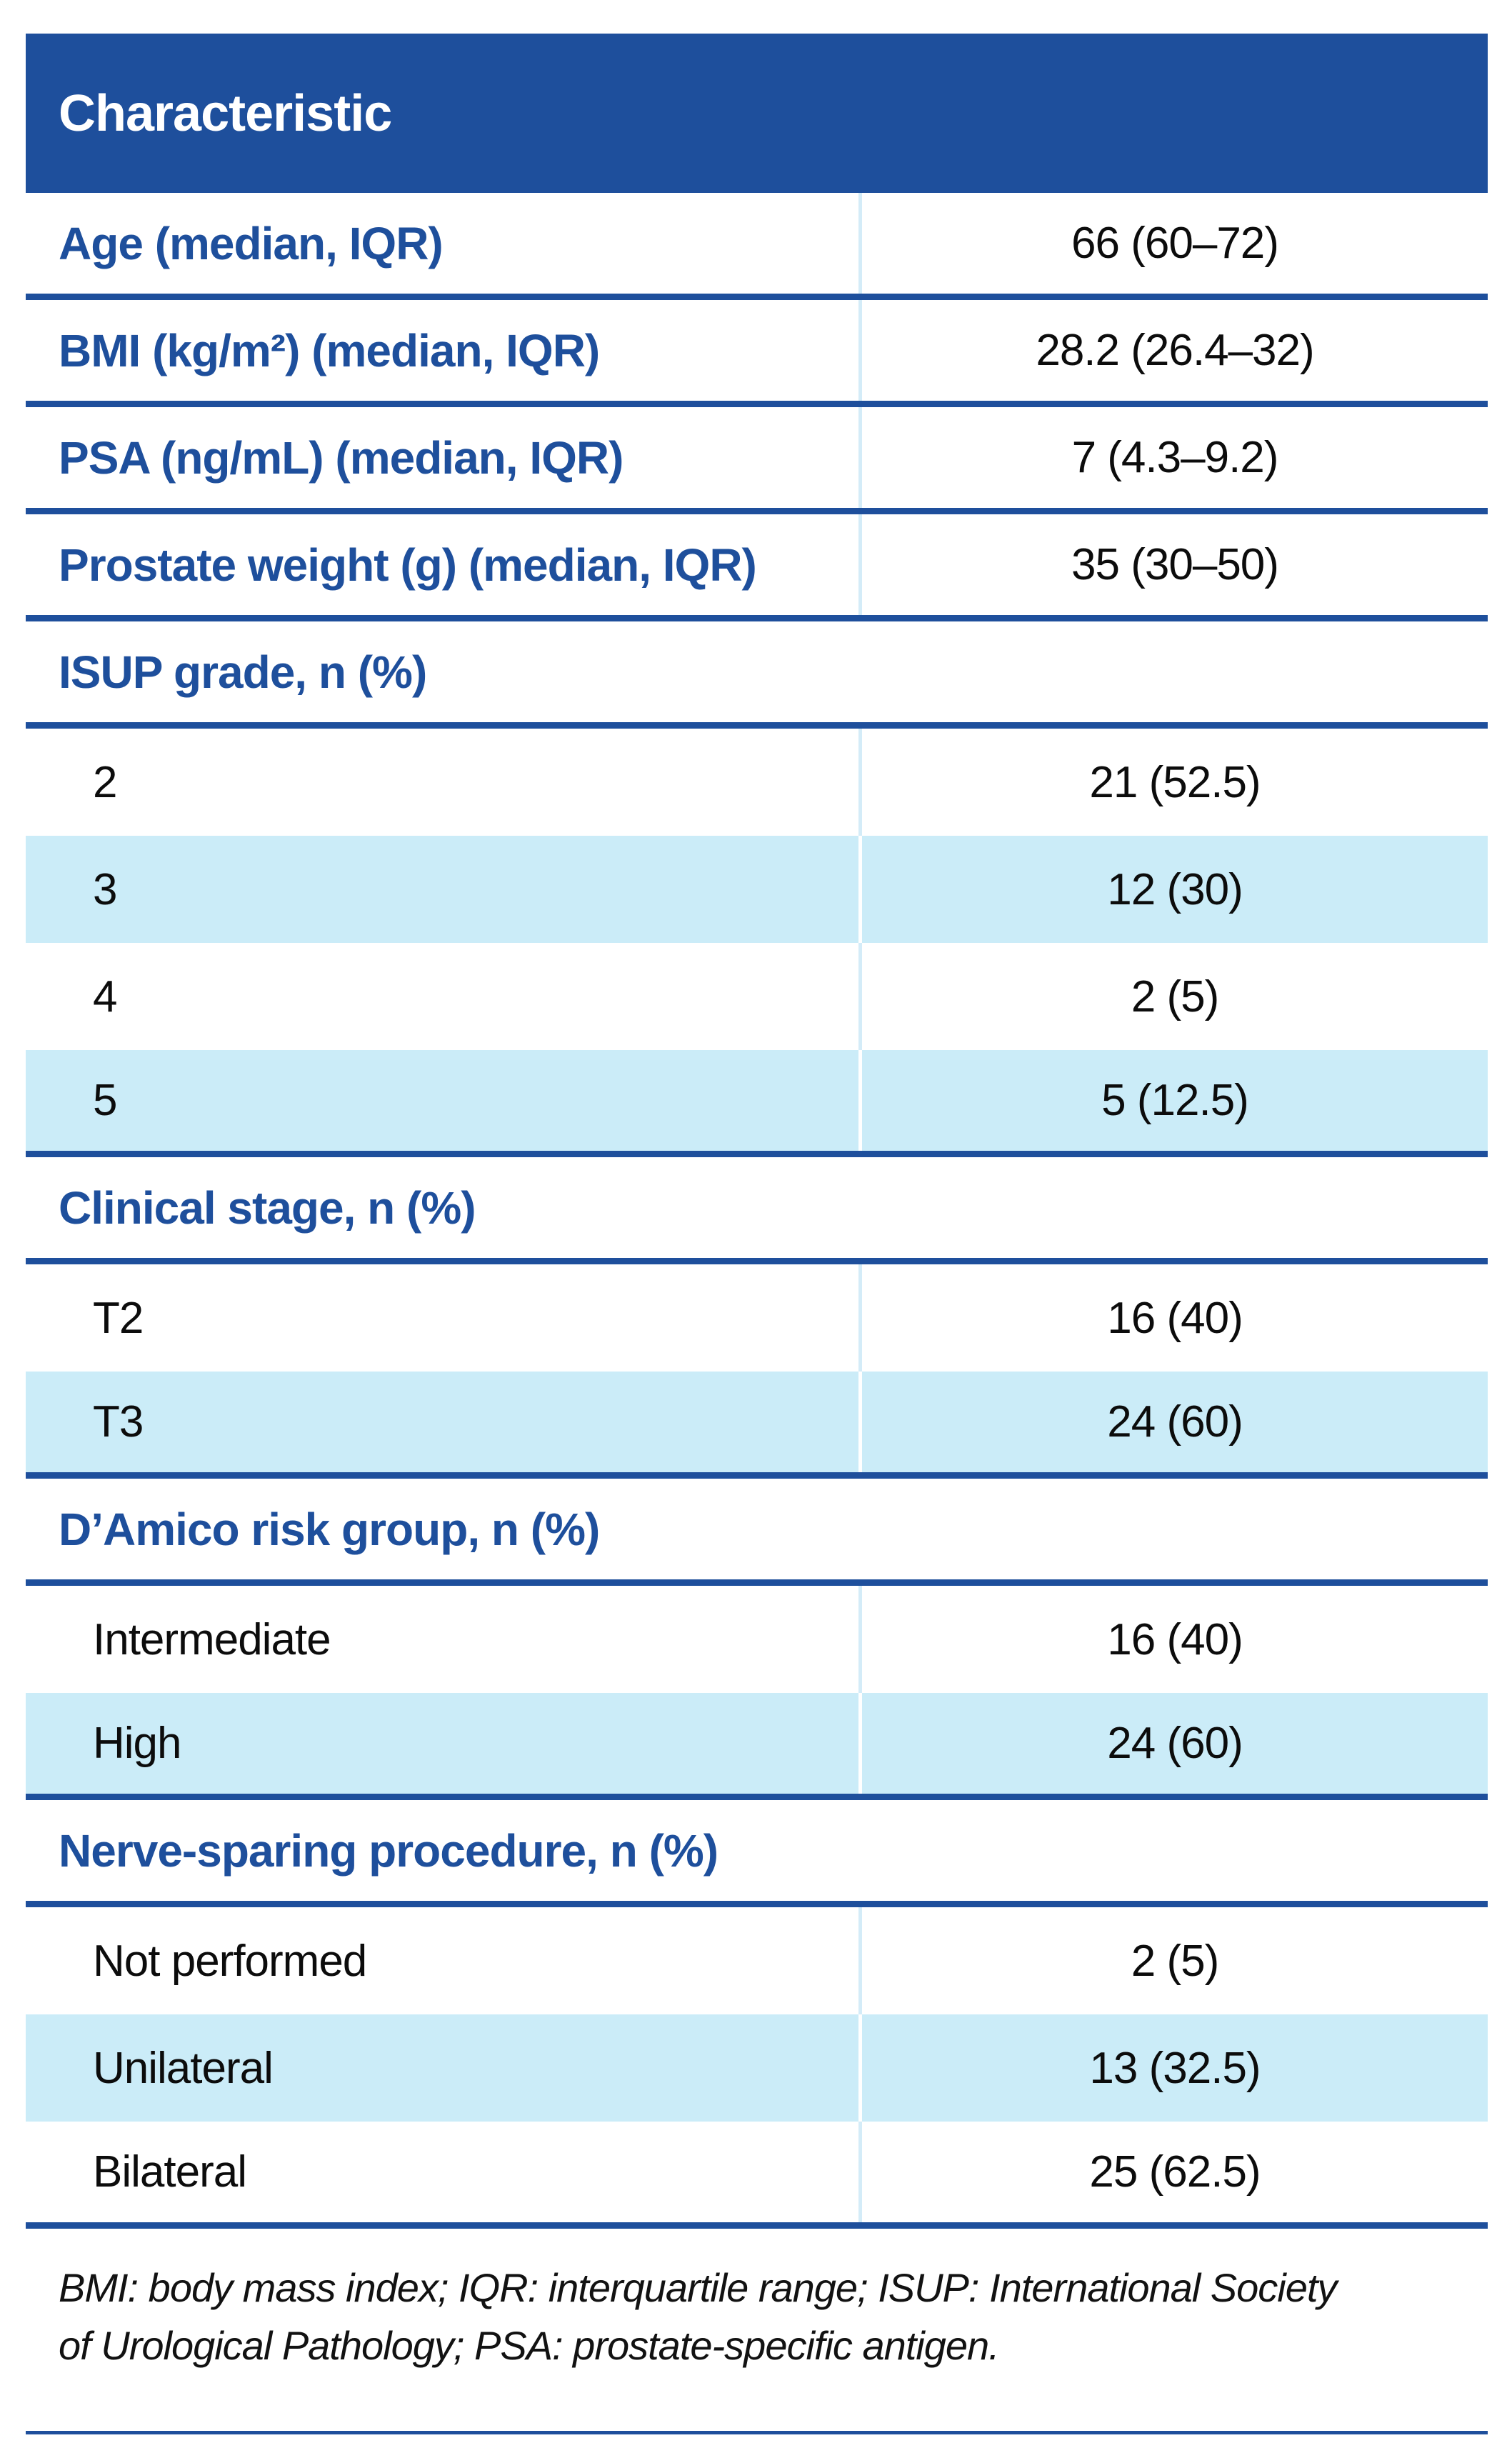  Describe the element at coordinates (408, 565) in the screenshot. I see `row-label: Prostate weight (g) (median, IQR)` at that location.